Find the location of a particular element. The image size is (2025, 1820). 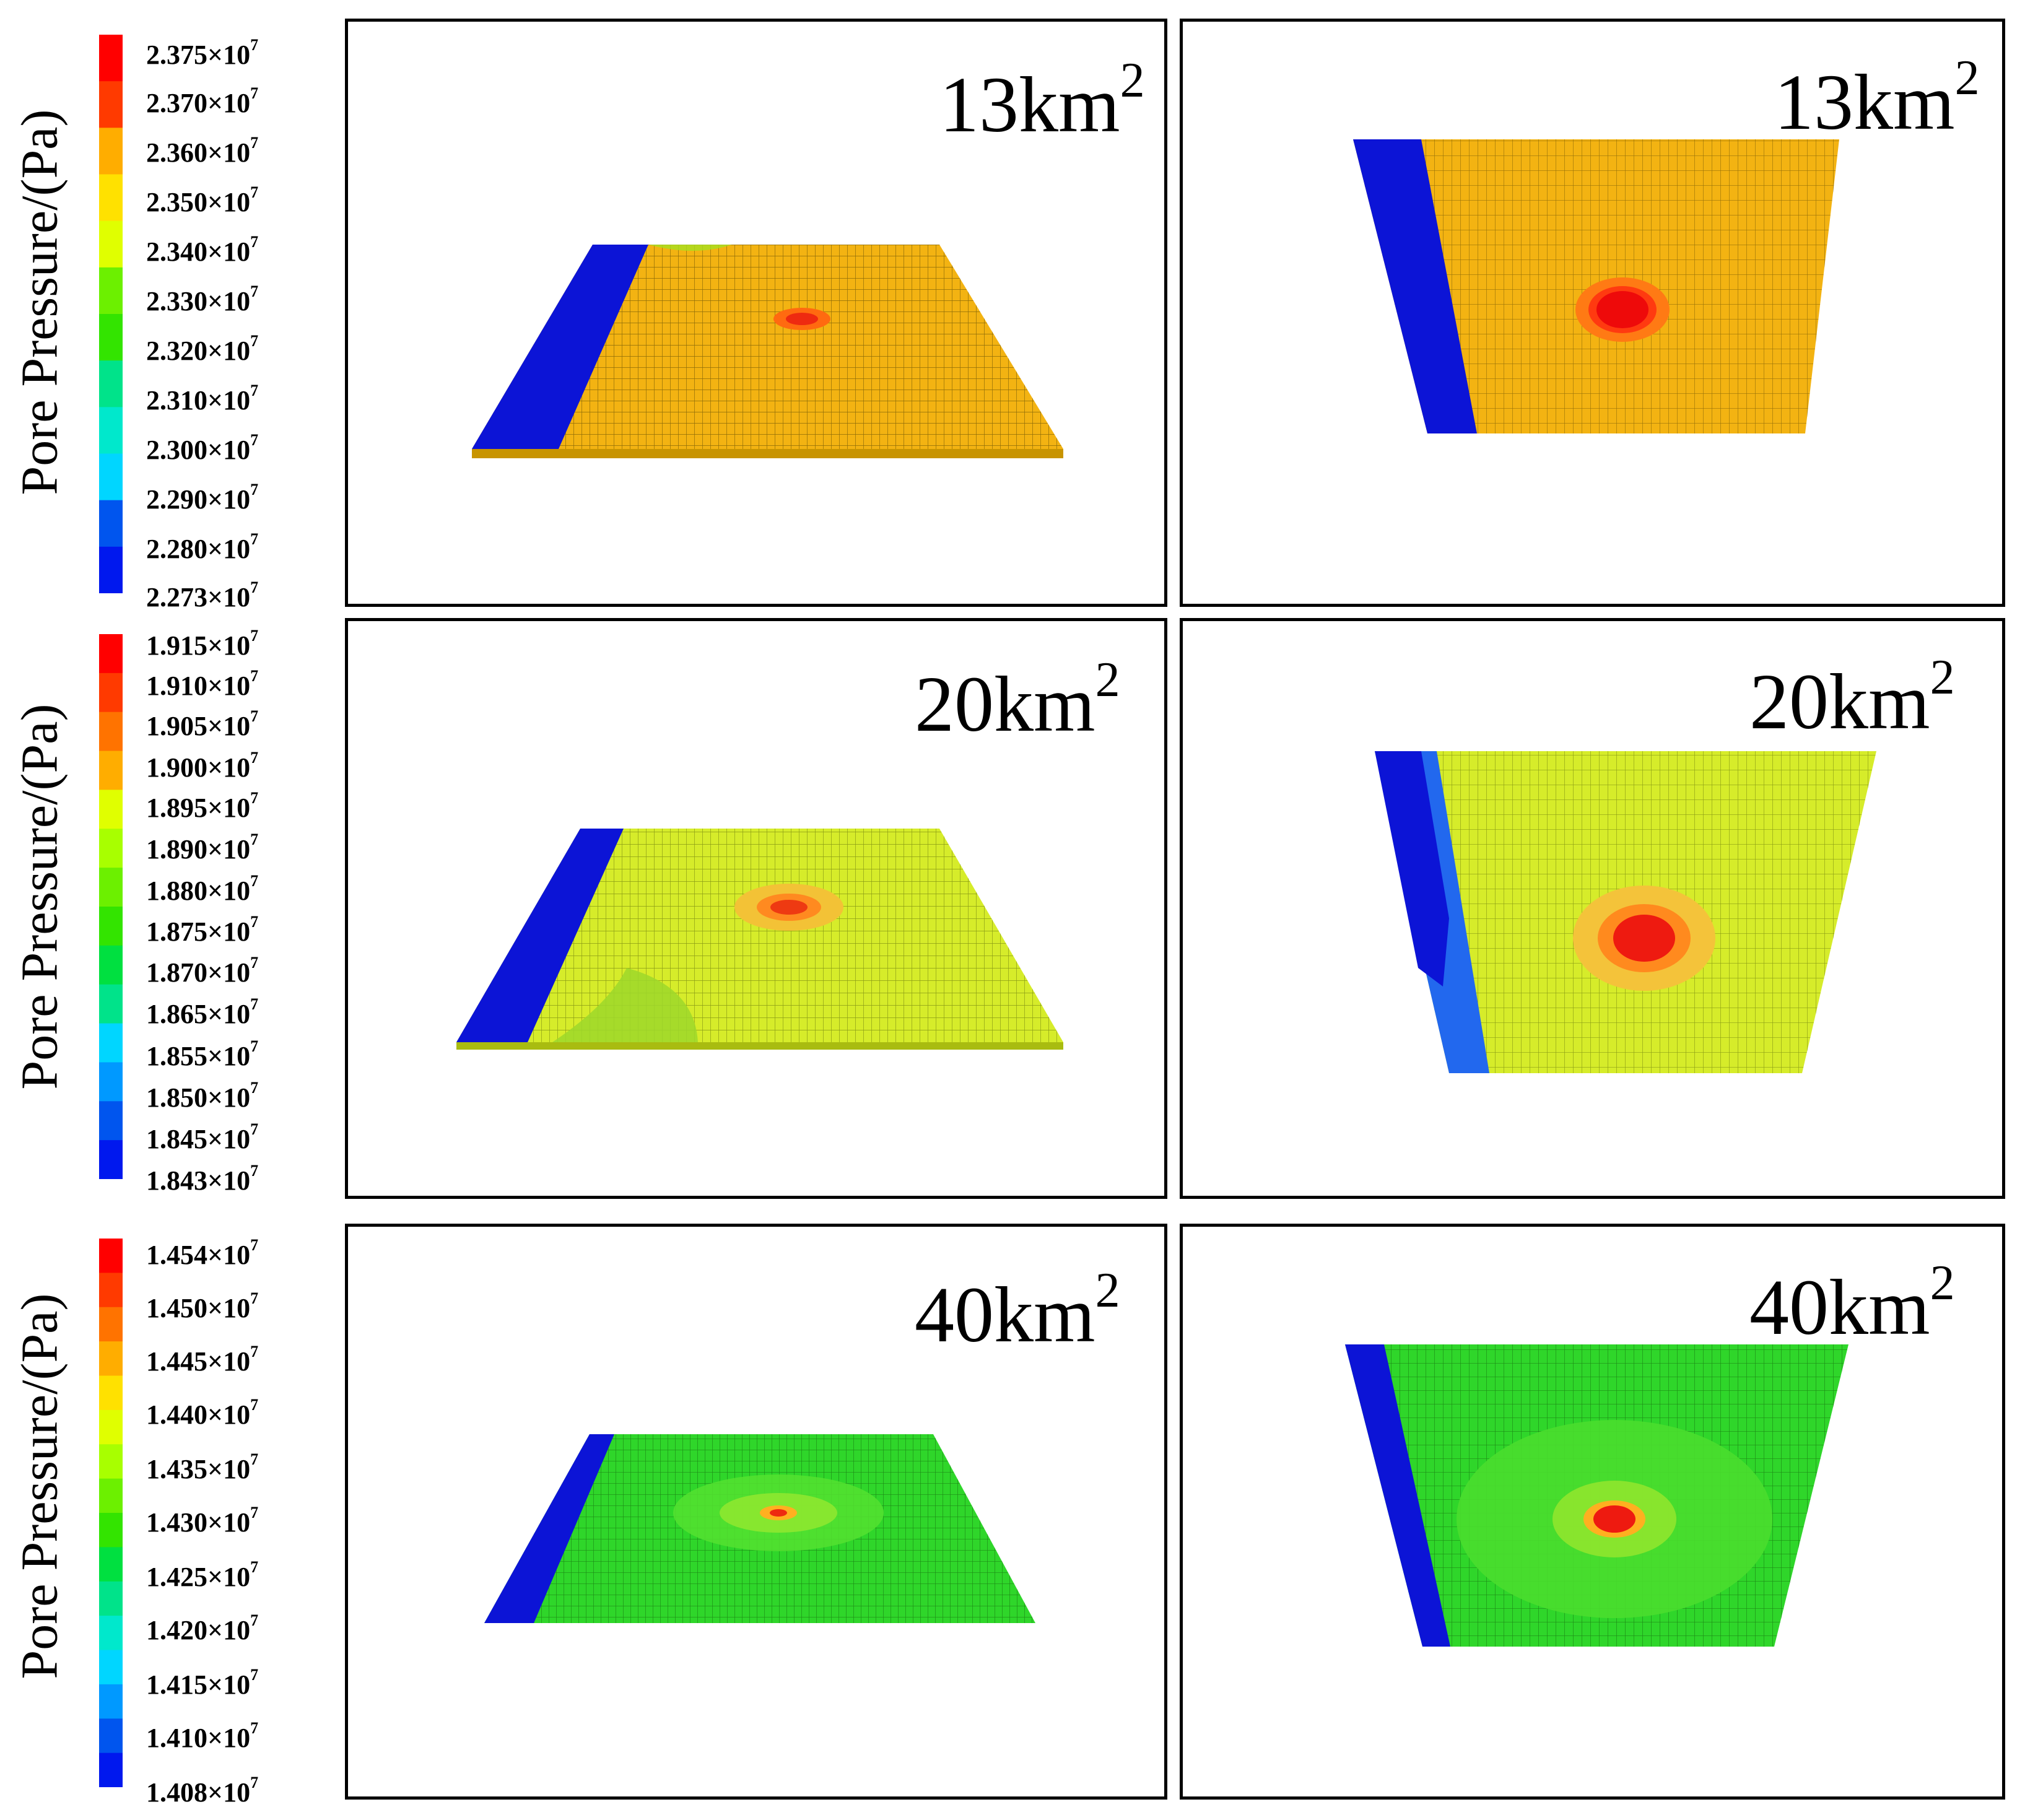

tick-row-3: 1.420×10⁷ is located at coordinates (202, 1628).